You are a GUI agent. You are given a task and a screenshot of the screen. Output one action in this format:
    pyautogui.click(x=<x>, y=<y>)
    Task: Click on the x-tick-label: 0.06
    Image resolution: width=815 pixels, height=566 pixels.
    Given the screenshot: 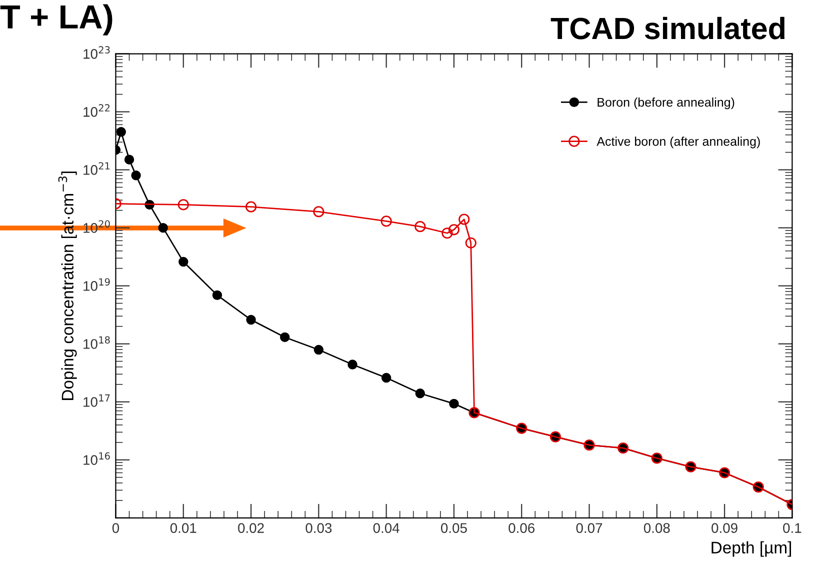 What is the action you would take?
    pyautogui.click(x=521, y=528)
    